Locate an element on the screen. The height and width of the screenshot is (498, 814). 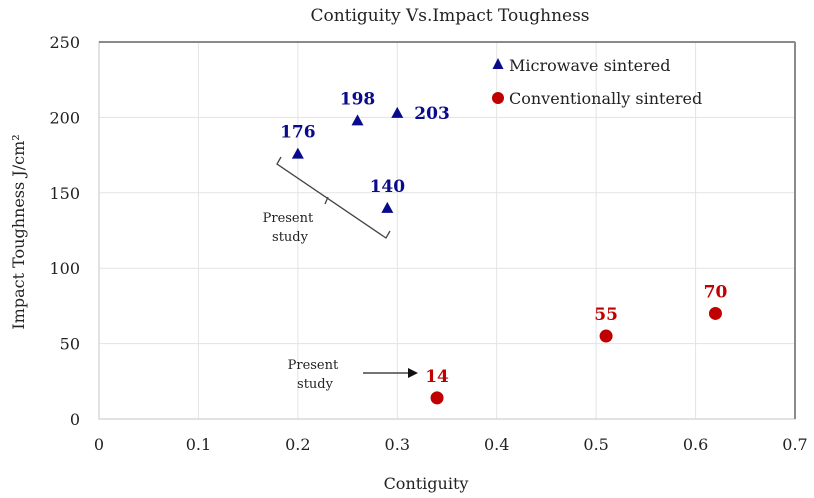
annotation-bracket is located at coordinates (333, 197).